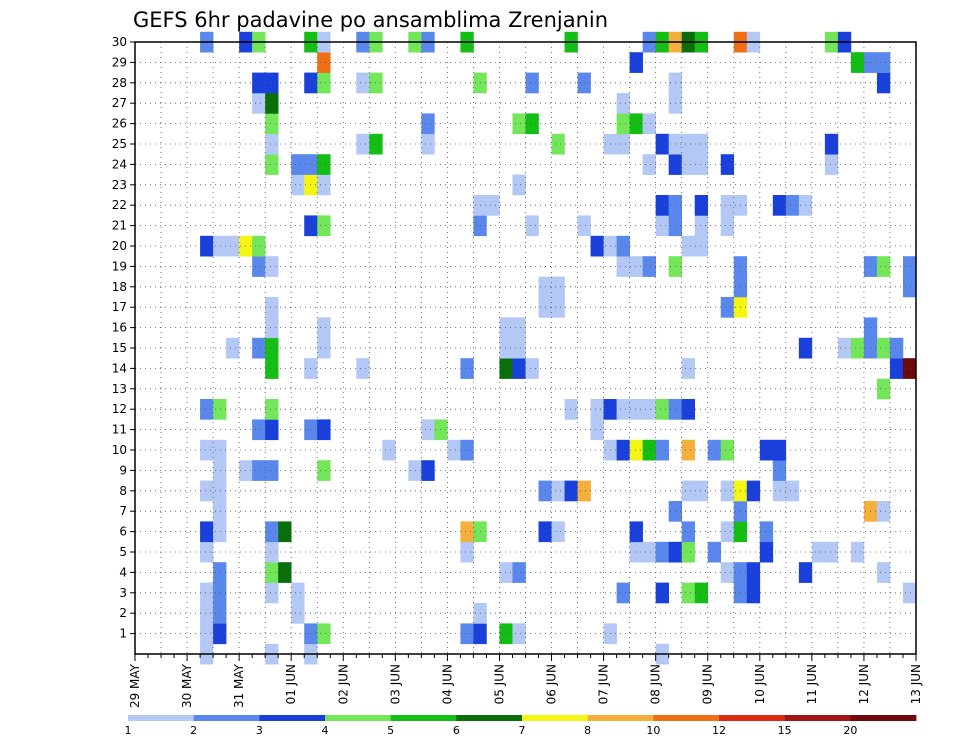  What do you see at coordinates (119, 205) in the screenshot?
I see `y-tick-label: 22` at bounding box center [119, 205].